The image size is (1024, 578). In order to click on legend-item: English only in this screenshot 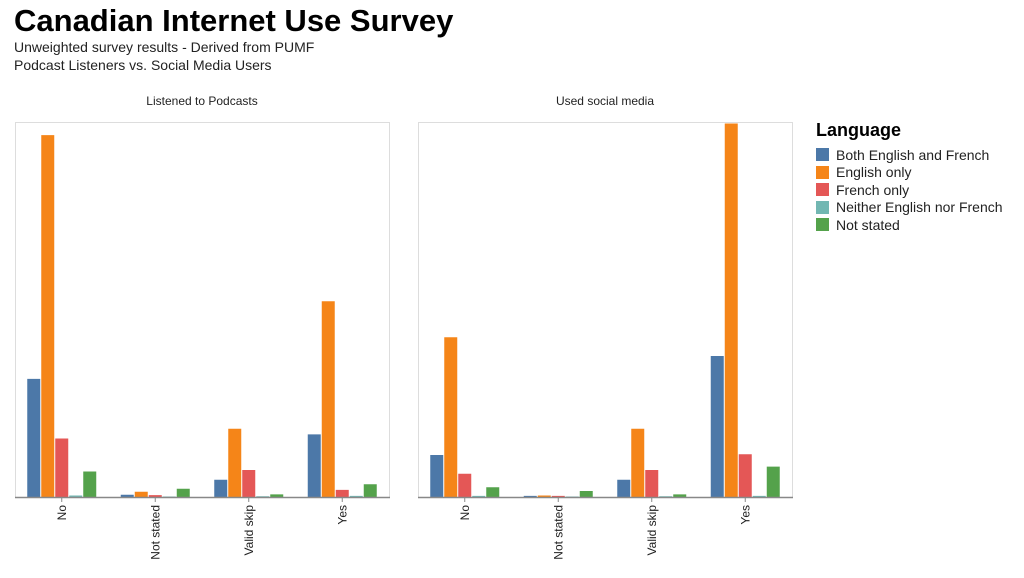, I will do `click(909, 173)`.